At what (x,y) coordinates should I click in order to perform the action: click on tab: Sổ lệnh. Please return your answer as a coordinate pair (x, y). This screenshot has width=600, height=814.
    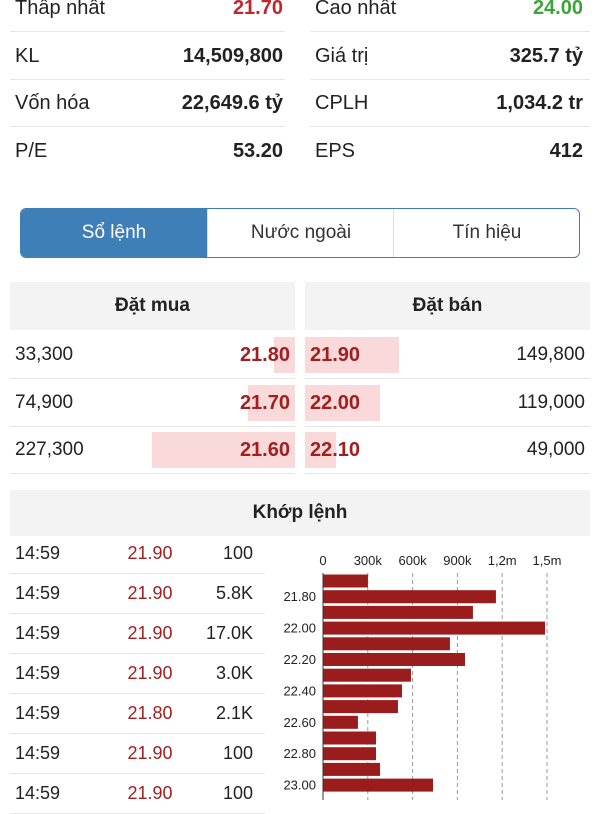
    Looking at the image, I should click on (114, 233).